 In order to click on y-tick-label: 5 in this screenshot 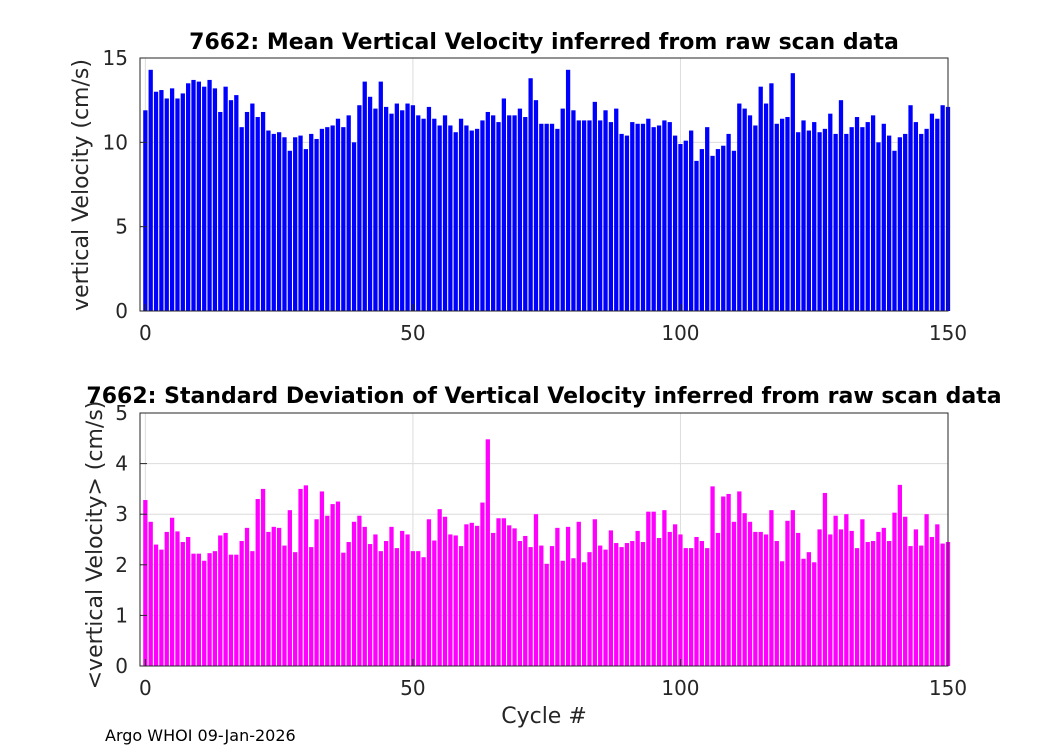, I will do `click(121, 227)`.